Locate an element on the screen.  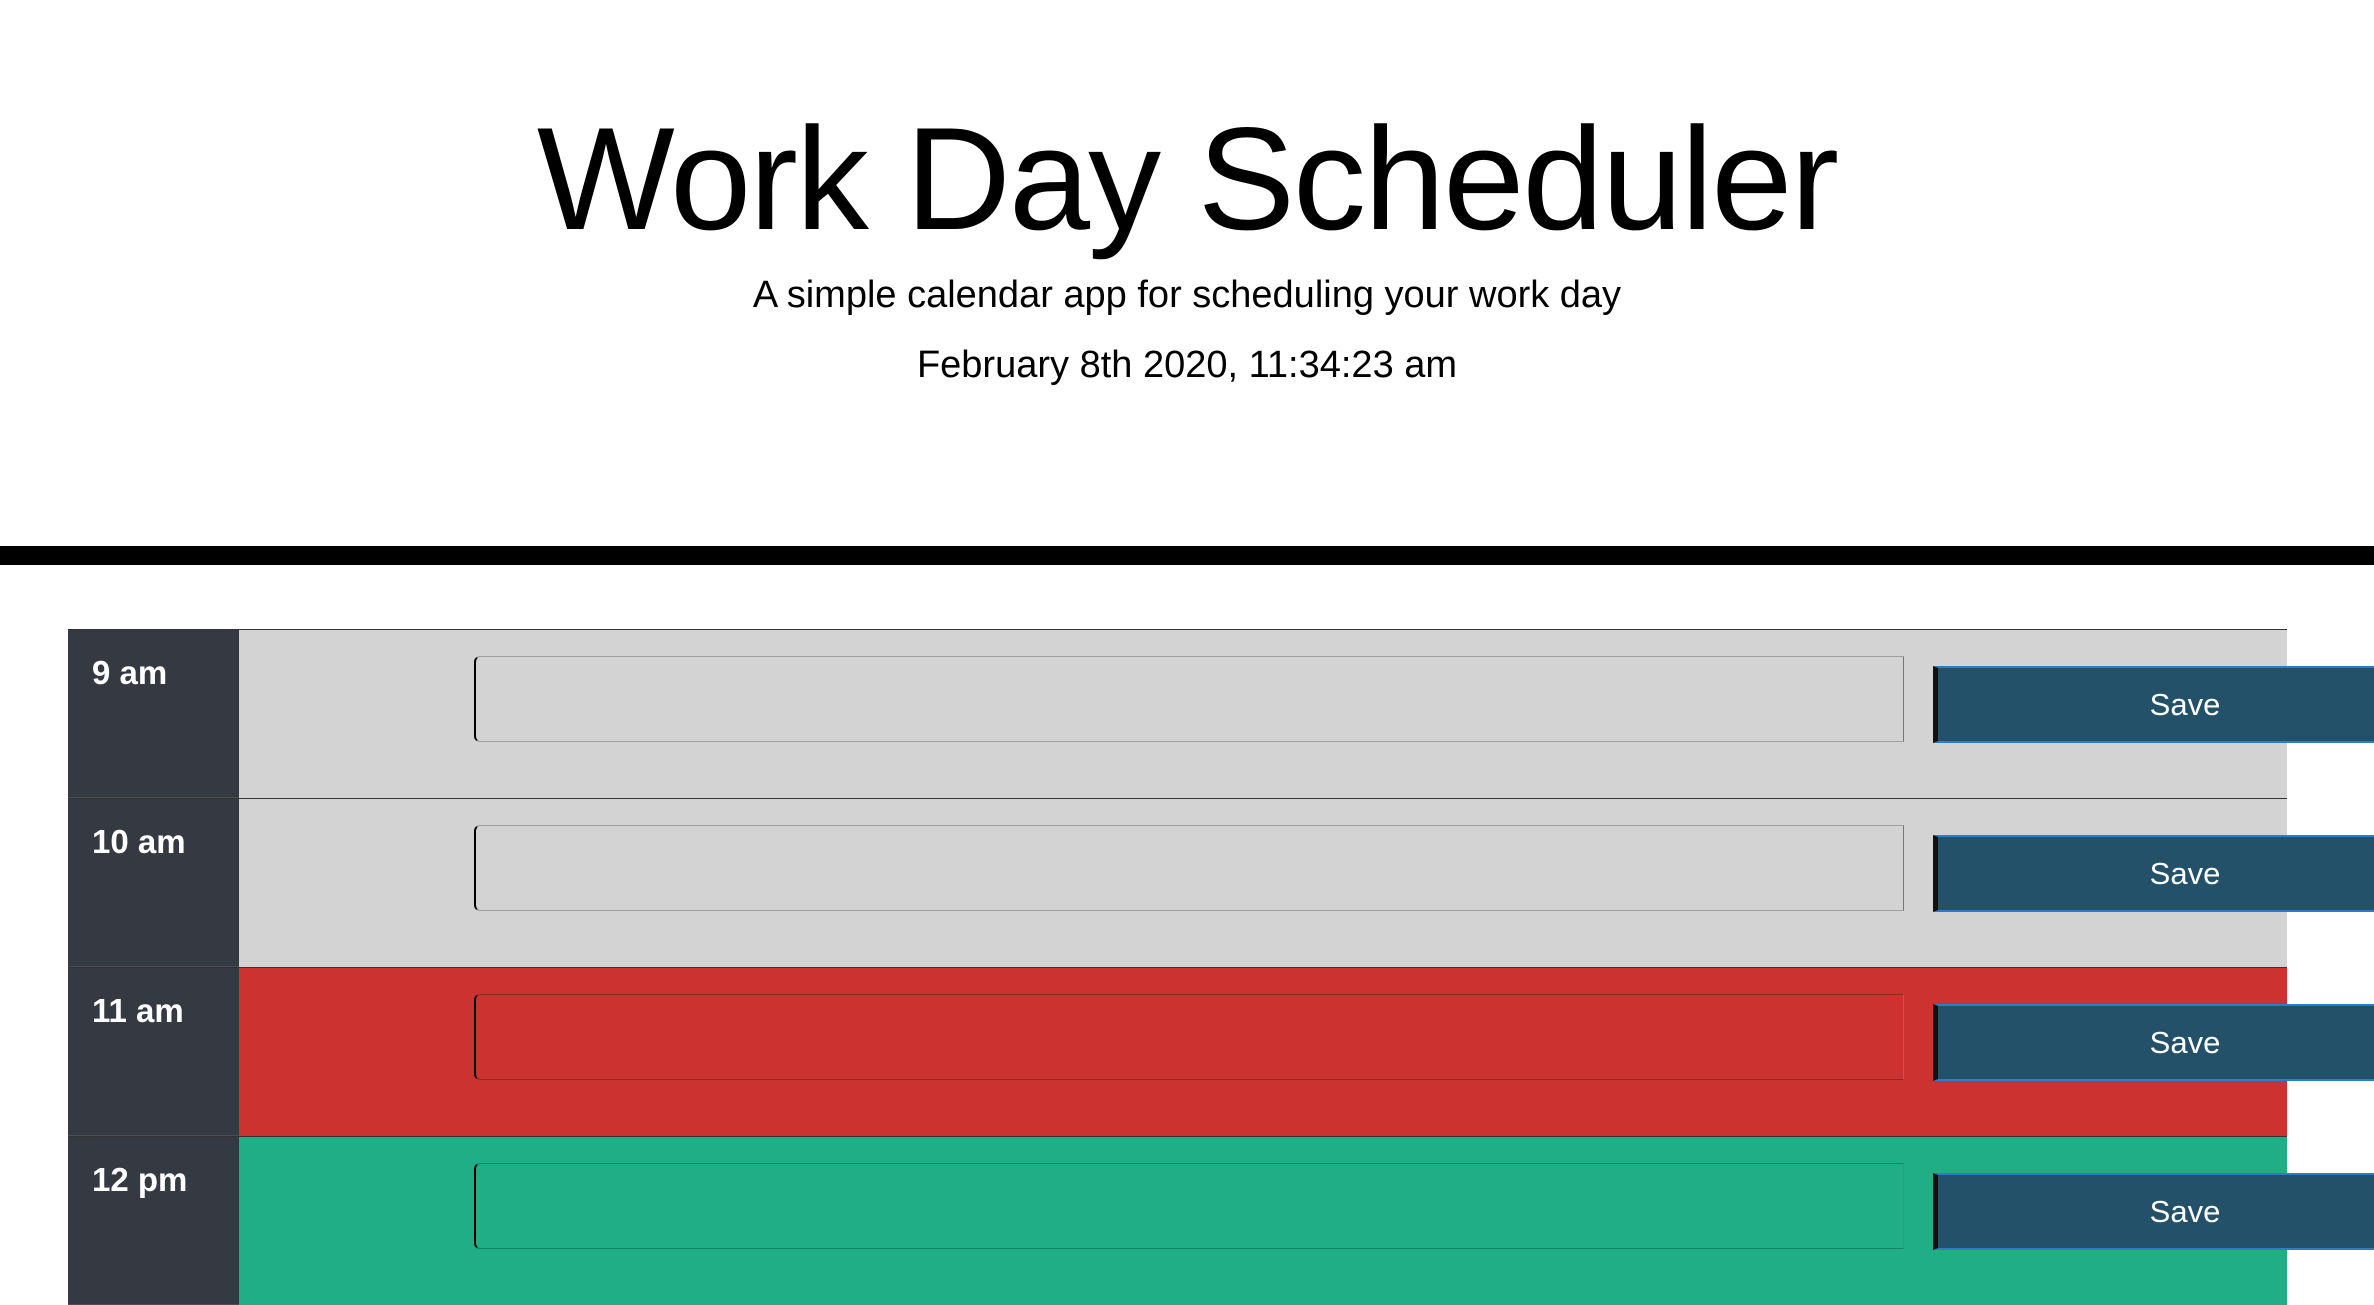
time-block-10am: 10 am Save is located at coordinates (1221, 882).